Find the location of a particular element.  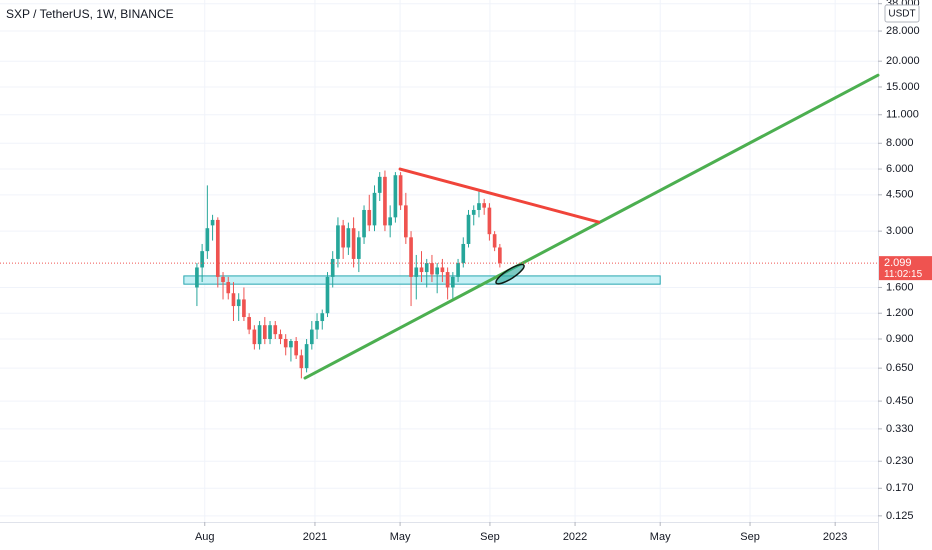

y-tick-label: 20.000 is located at coordinates (903, 61).